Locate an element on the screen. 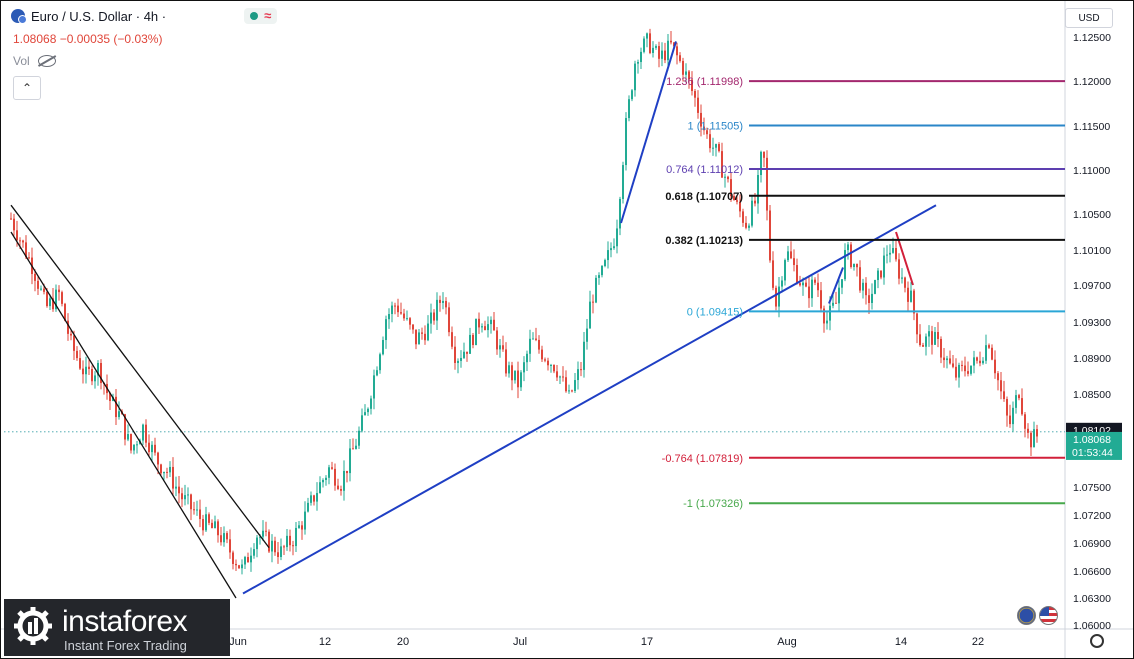 The height and width of the screenshot is (659, 1134). countdown-text: 01:53:44 is located at coordinates (1092, 453).